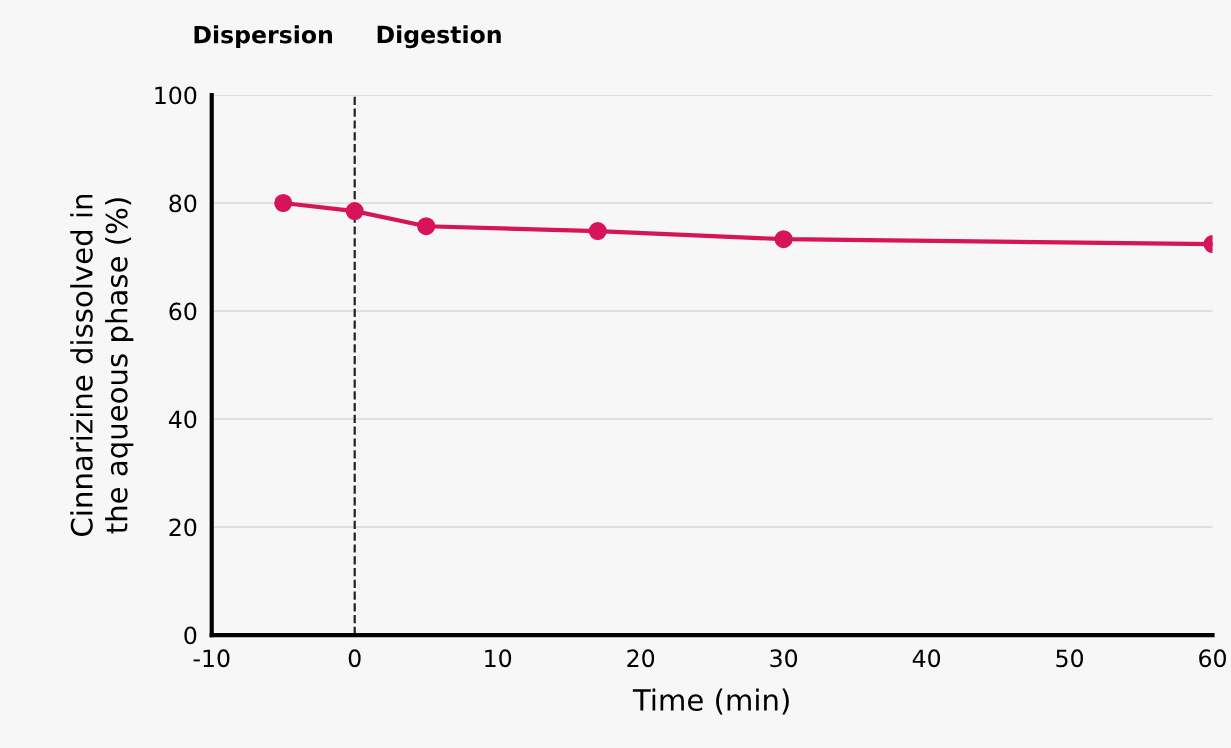 The image size is (1231, 748). Describe the element at coordinates (439, 37) in the screenshot. I see `text: Digestion` at that location.